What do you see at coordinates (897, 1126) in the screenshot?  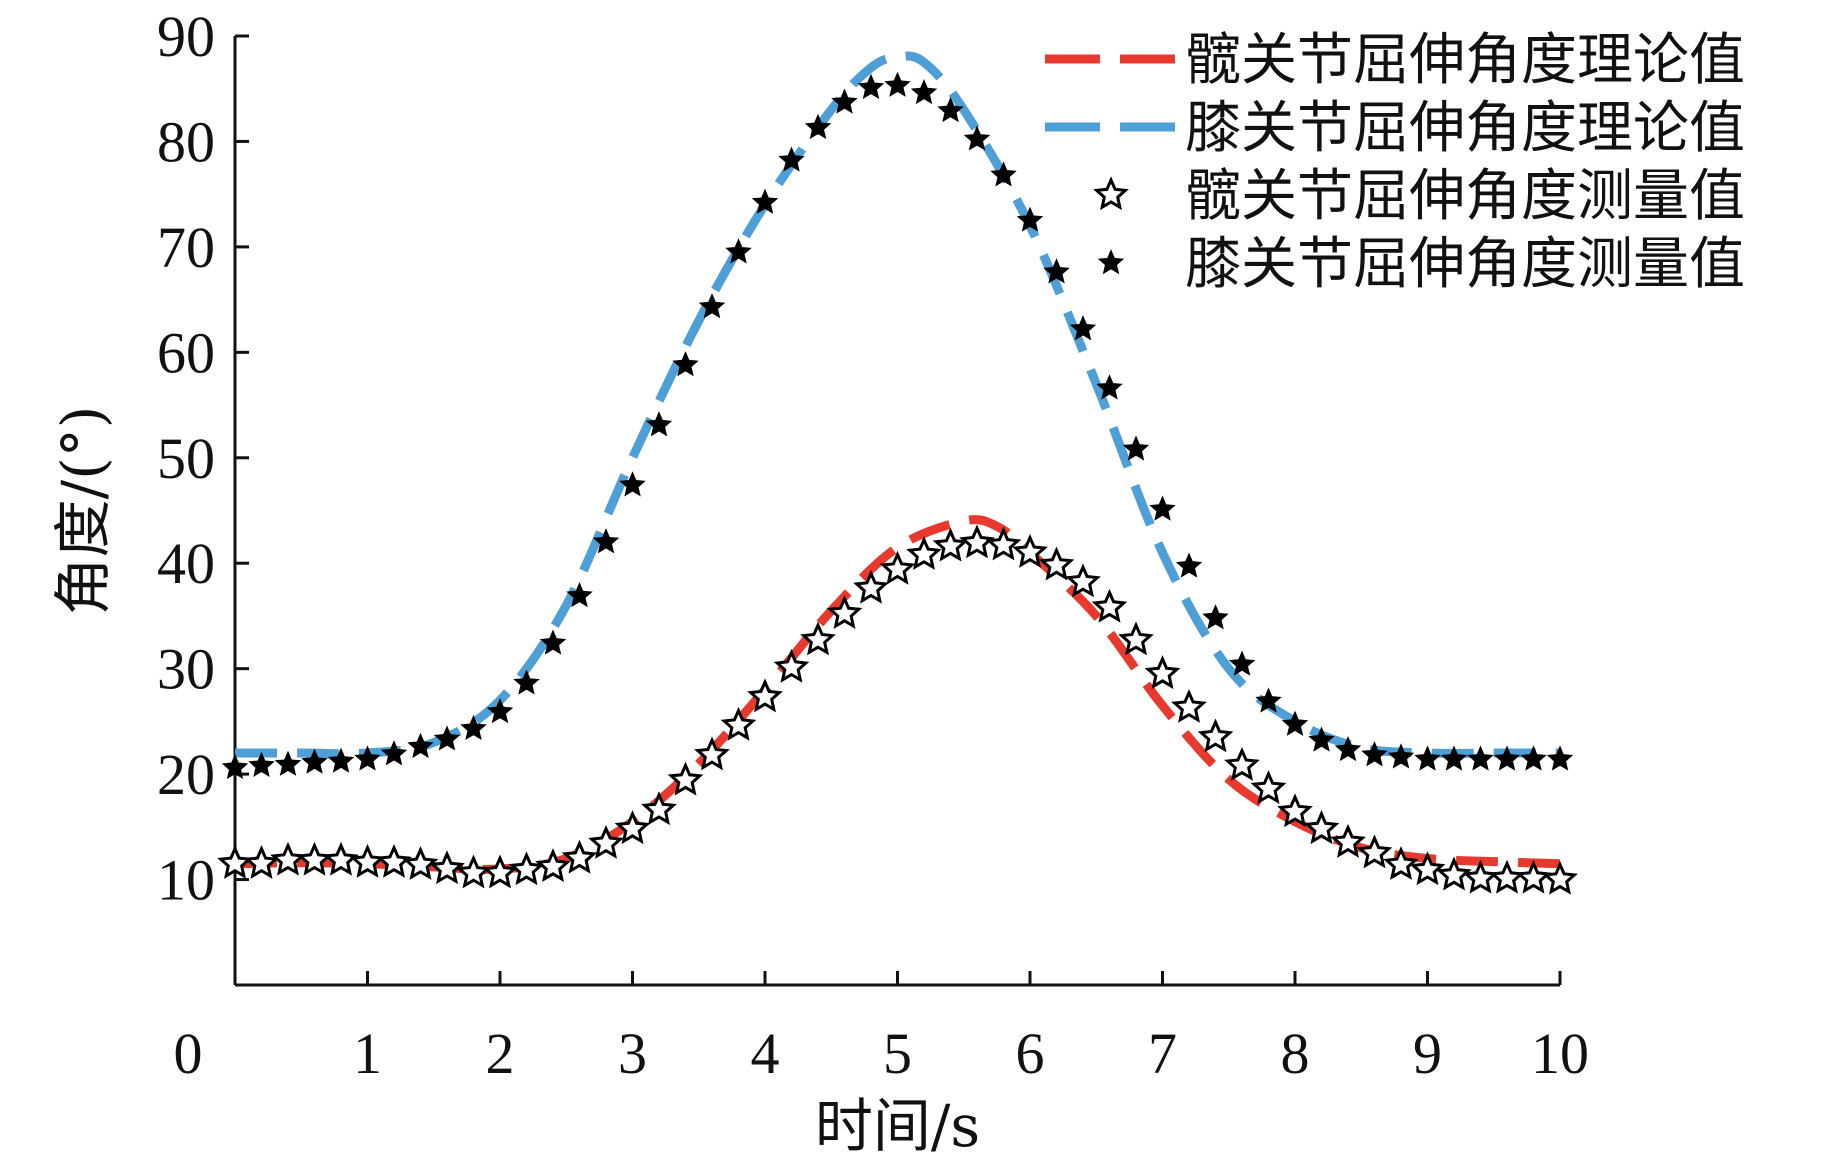 I see `x-axis-title: 时间/s` at bounding box center [897, 1126].